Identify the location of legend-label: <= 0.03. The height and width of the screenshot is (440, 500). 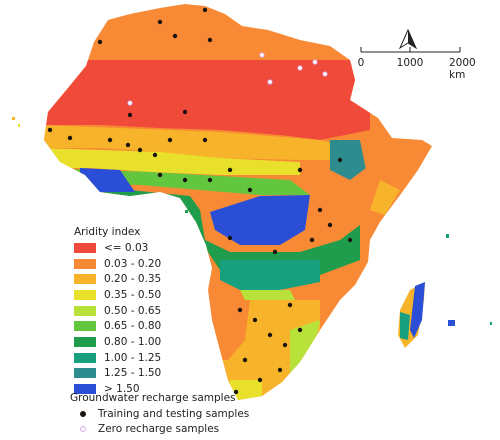
(126, 247).